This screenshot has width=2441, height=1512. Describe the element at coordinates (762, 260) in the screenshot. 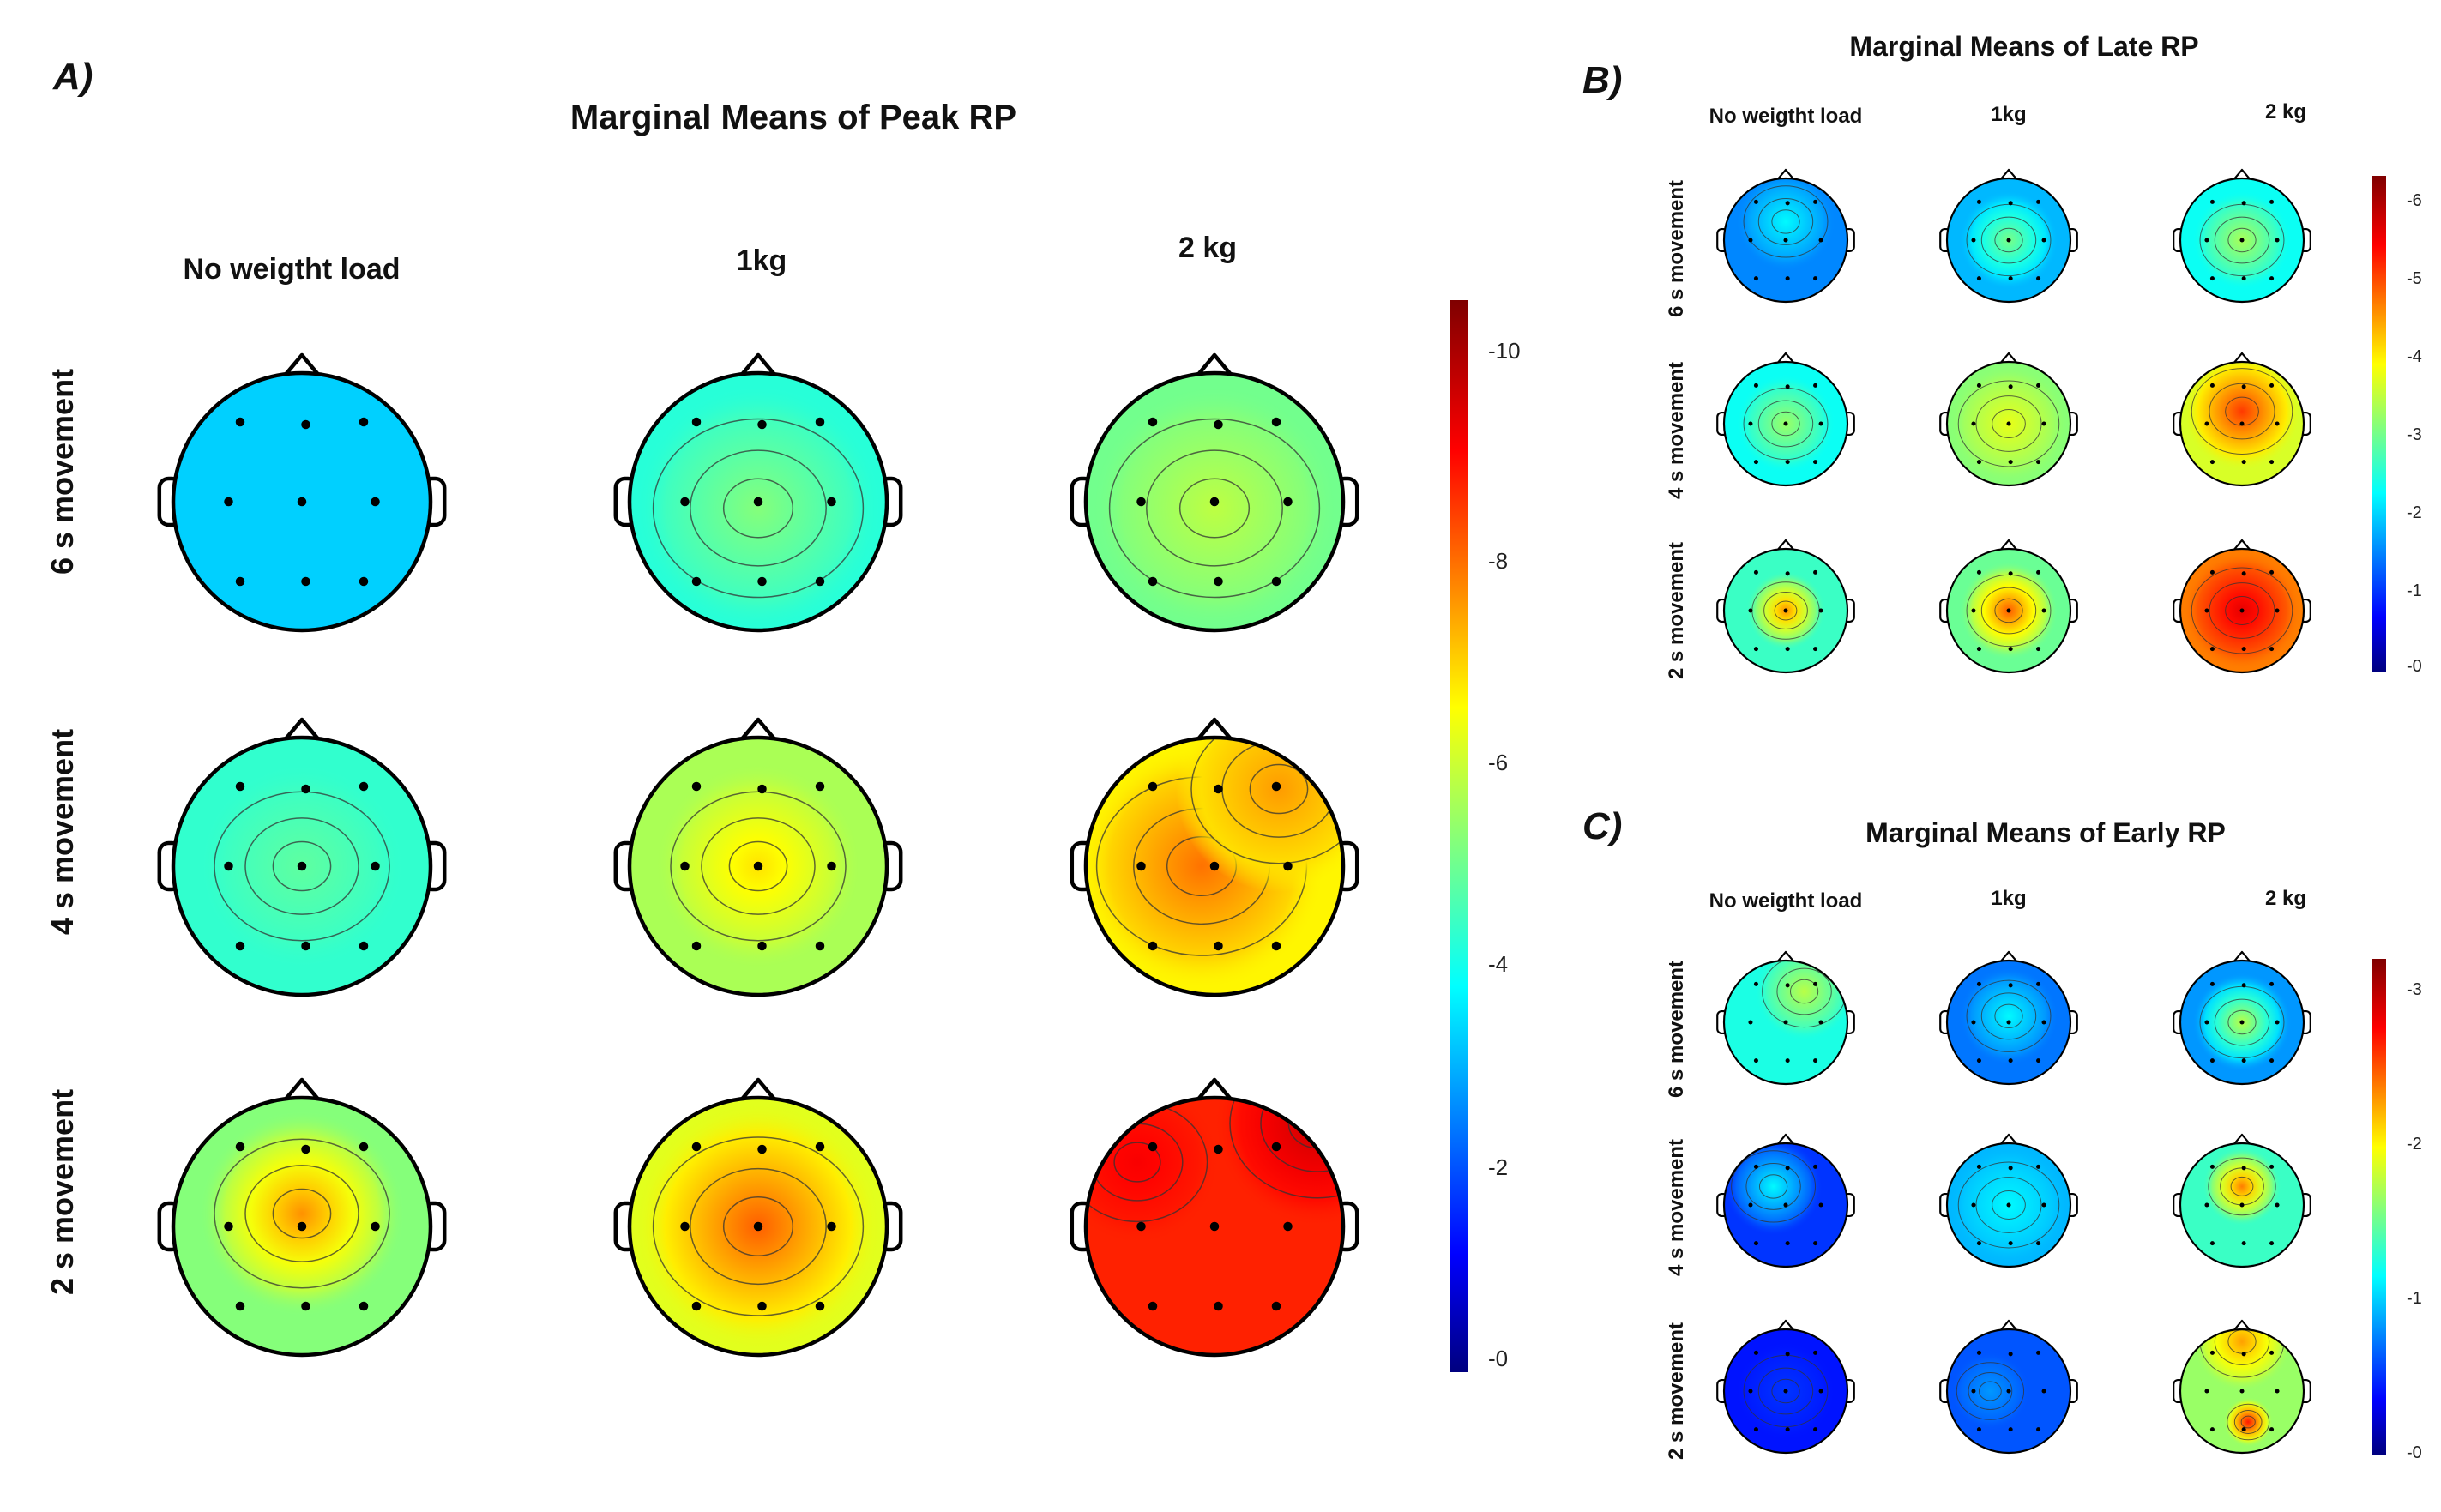

I see `col-label-a-2: 1kg` at that location.